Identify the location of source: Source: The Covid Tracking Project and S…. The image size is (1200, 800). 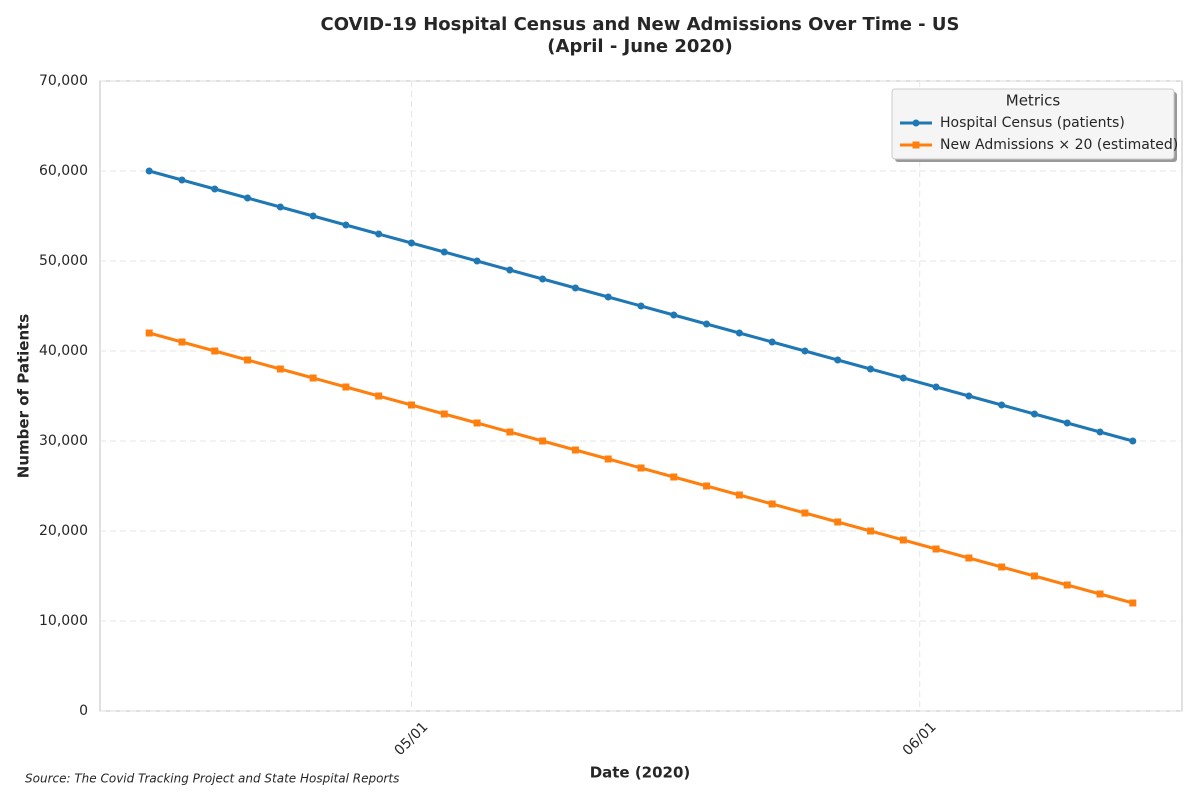
(212, 779).